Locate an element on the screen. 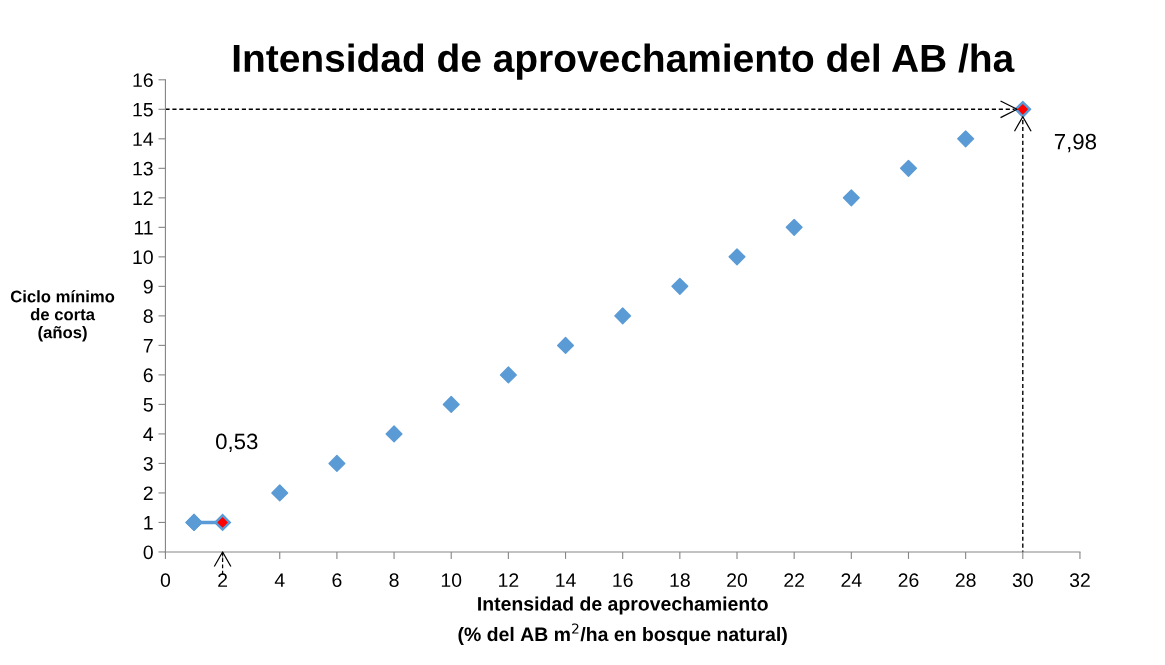 This screenshot has width=1165, height=665. y-tick-label: 5 is located at coordinates (148, 405).